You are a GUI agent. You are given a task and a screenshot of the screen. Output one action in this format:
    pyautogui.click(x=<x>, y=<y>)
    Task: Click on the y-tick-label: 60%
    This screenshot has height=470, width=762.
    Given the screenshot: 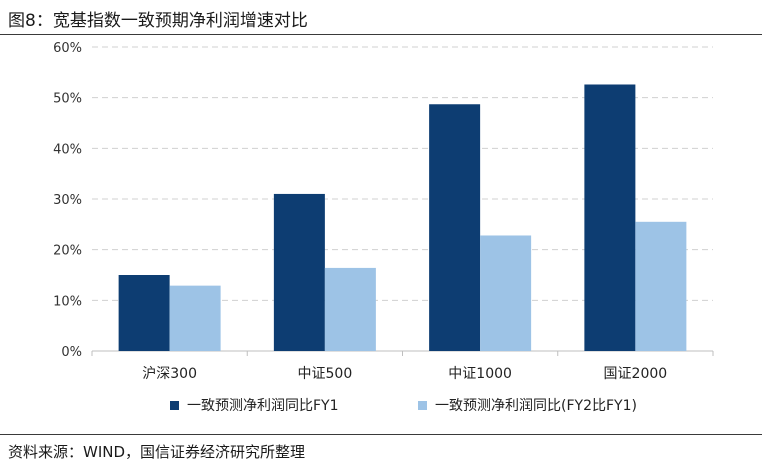 What is the action you would take?
    pyautogui.click(x=67, y=48)
    